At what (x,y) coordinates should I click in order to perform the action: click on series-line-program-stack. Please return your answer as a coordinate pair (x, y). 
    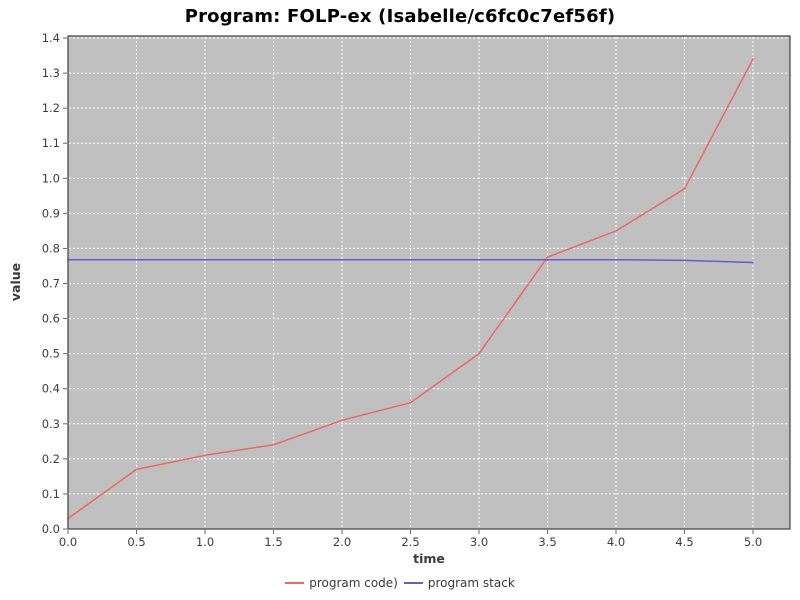
    Looking at the image, I should click on (410, 261).